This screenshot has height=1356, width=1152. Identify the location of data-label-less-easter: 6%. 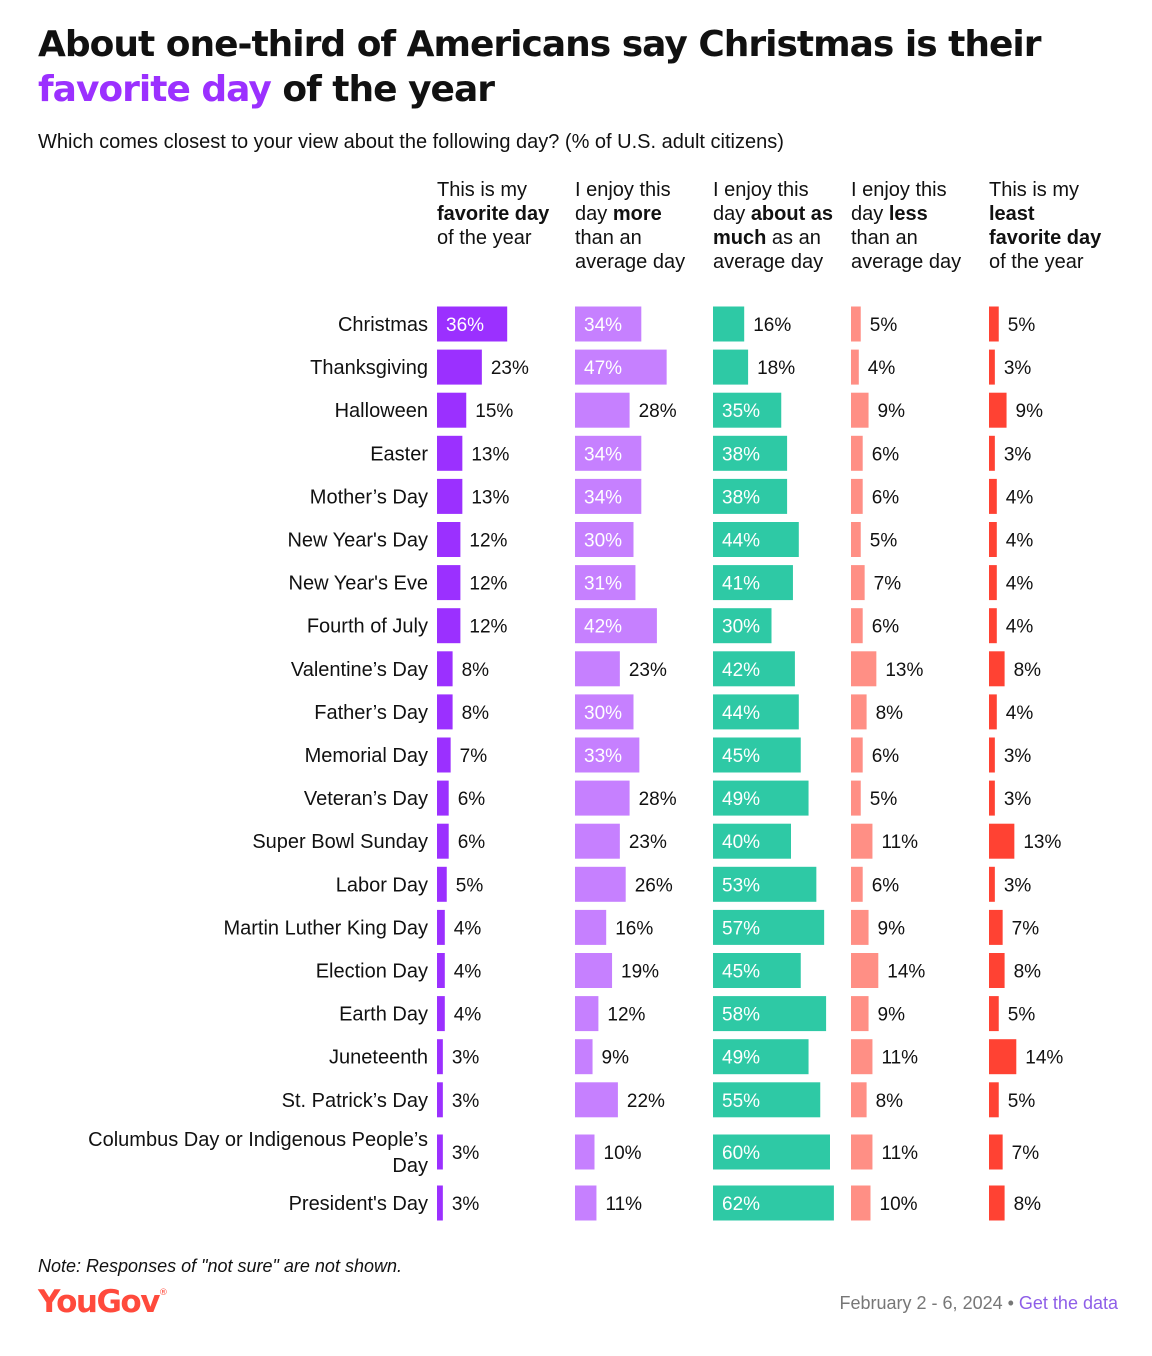
(886, 454).